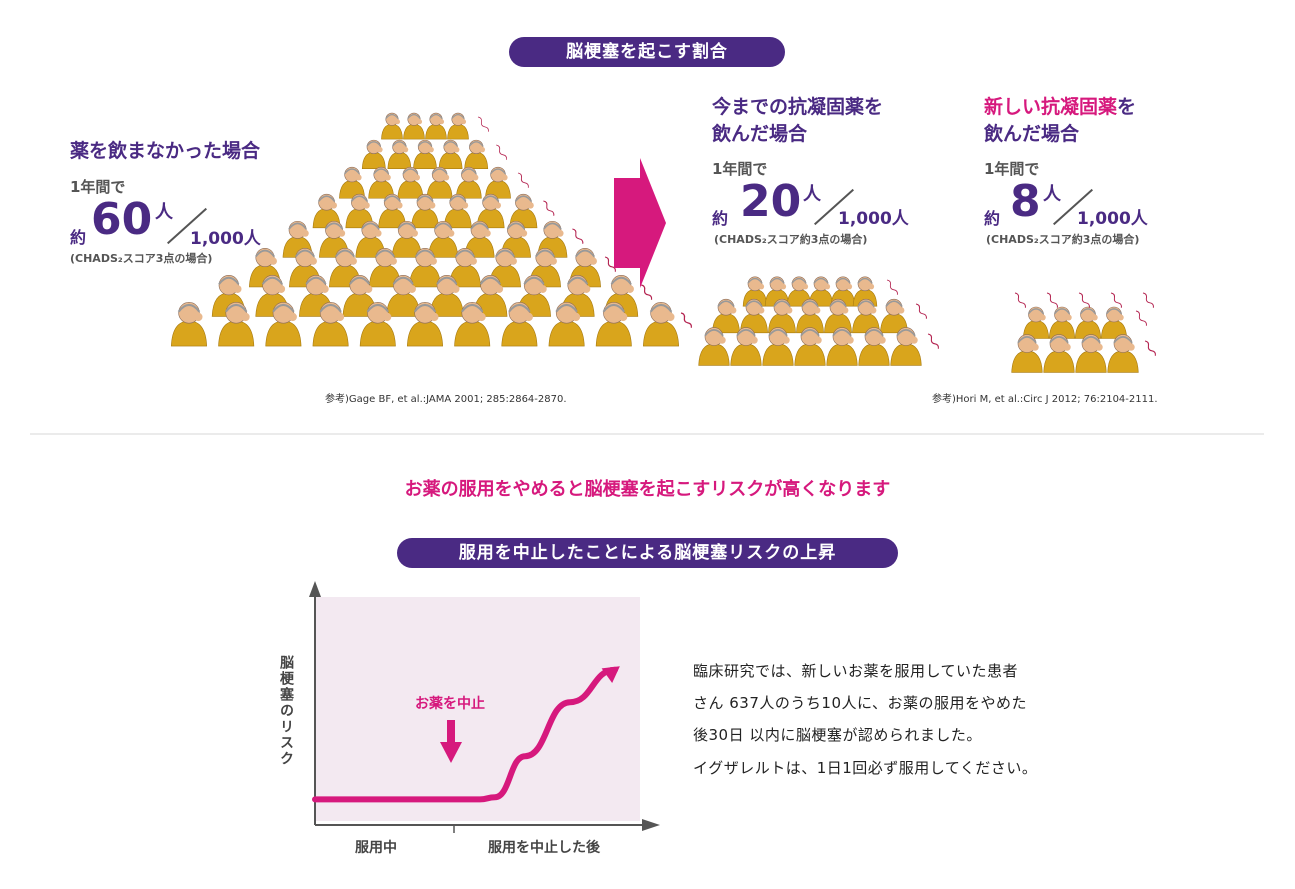 This screenshot has height=889, width=1295. I want to click on section-divider, so click(647, 434).